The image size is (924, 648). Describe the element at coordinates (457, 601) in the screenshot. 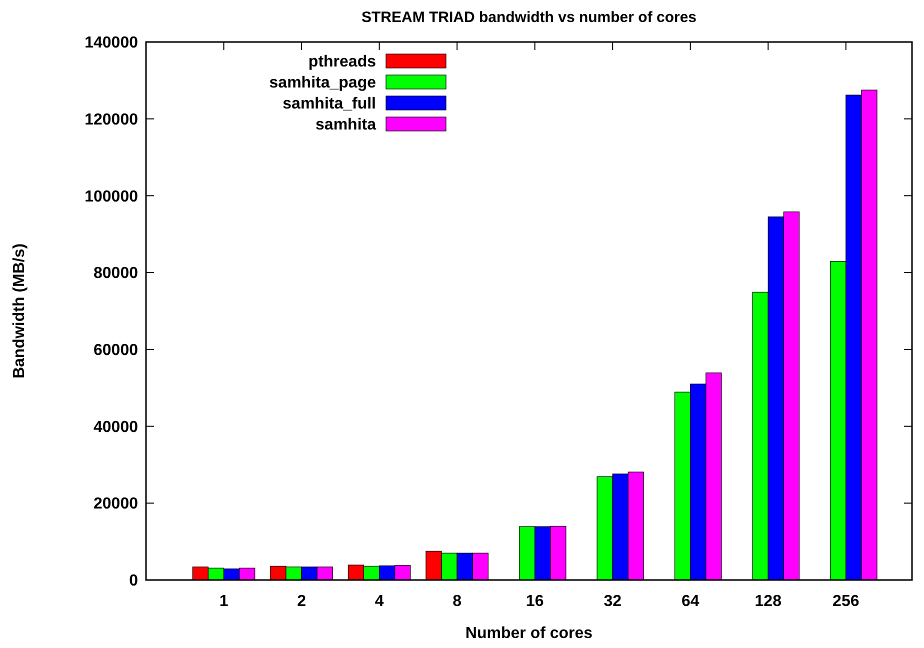

I see `x-tick-label: 8` at that location.